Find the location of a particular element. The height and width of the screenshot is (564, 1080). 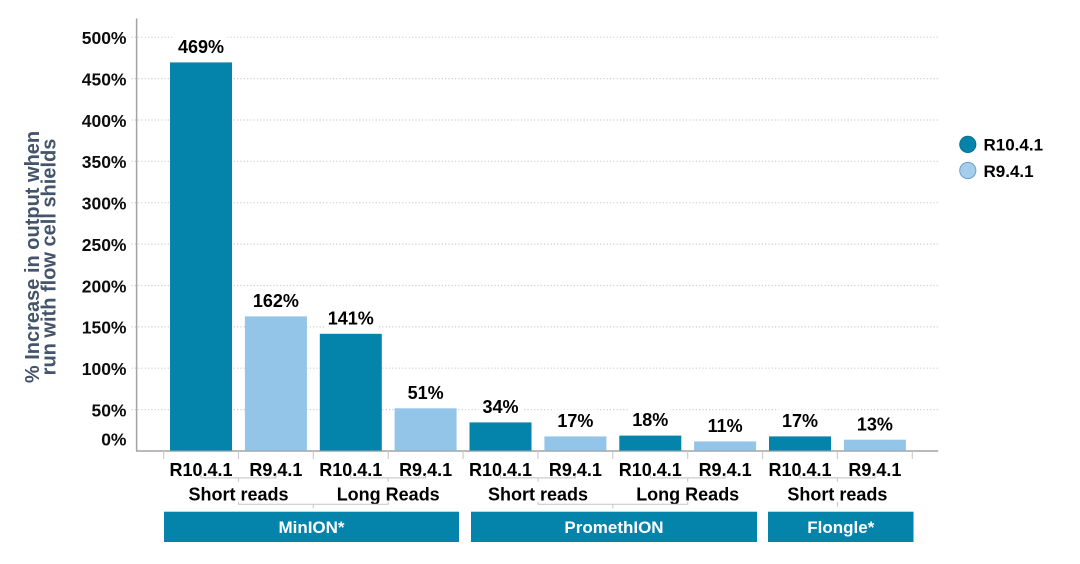

svg-text: 500% is located at coordinates (104, 38).